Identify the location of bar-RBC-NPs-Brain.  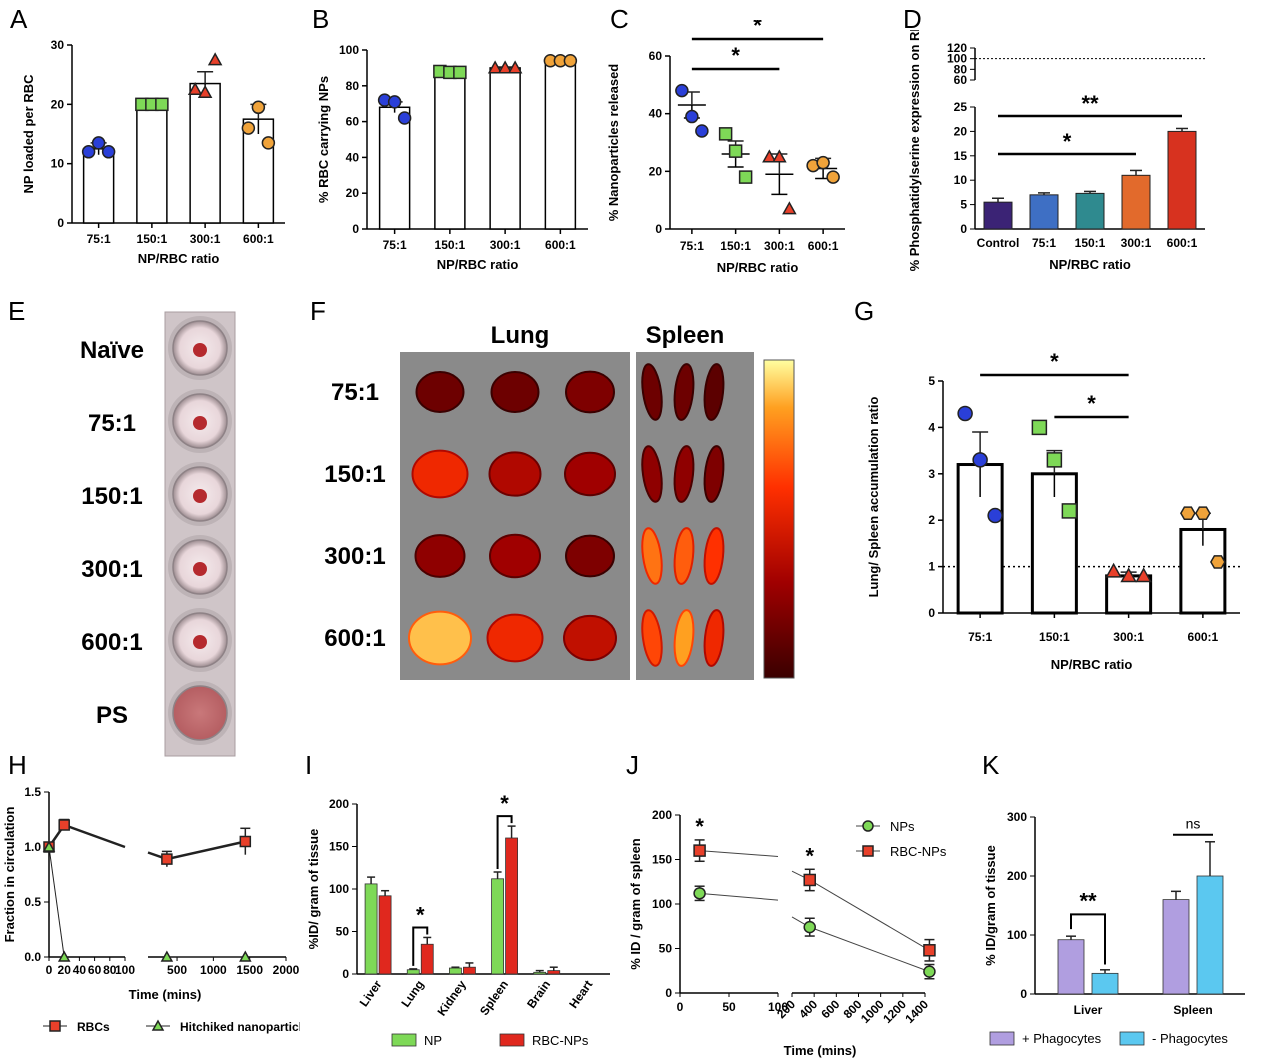
(554, 972).